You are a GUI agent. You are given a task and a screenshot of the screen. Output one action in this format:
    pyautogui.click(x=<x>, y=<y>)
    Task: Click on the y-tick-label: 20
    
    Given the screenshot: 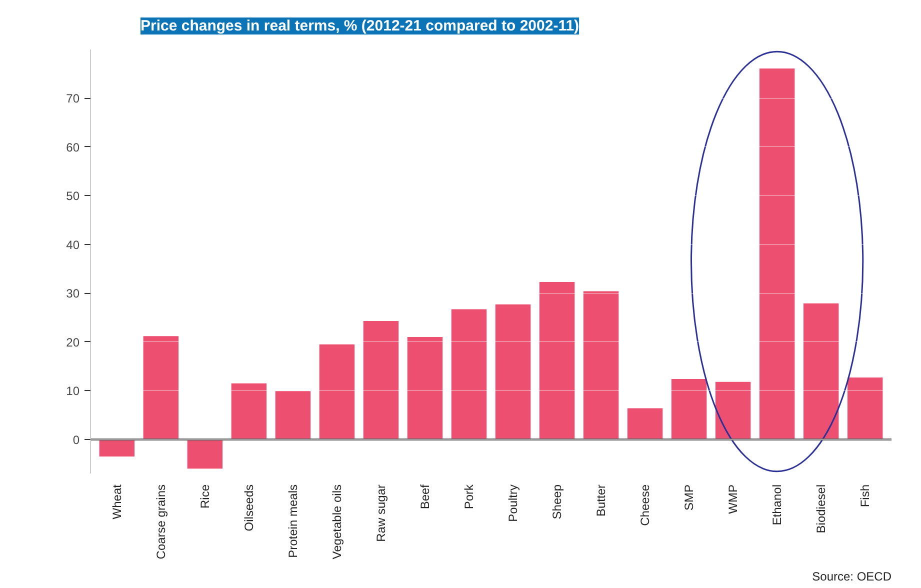 What is the action you would take?
    pyautogui.click(x=73, y=342)
    